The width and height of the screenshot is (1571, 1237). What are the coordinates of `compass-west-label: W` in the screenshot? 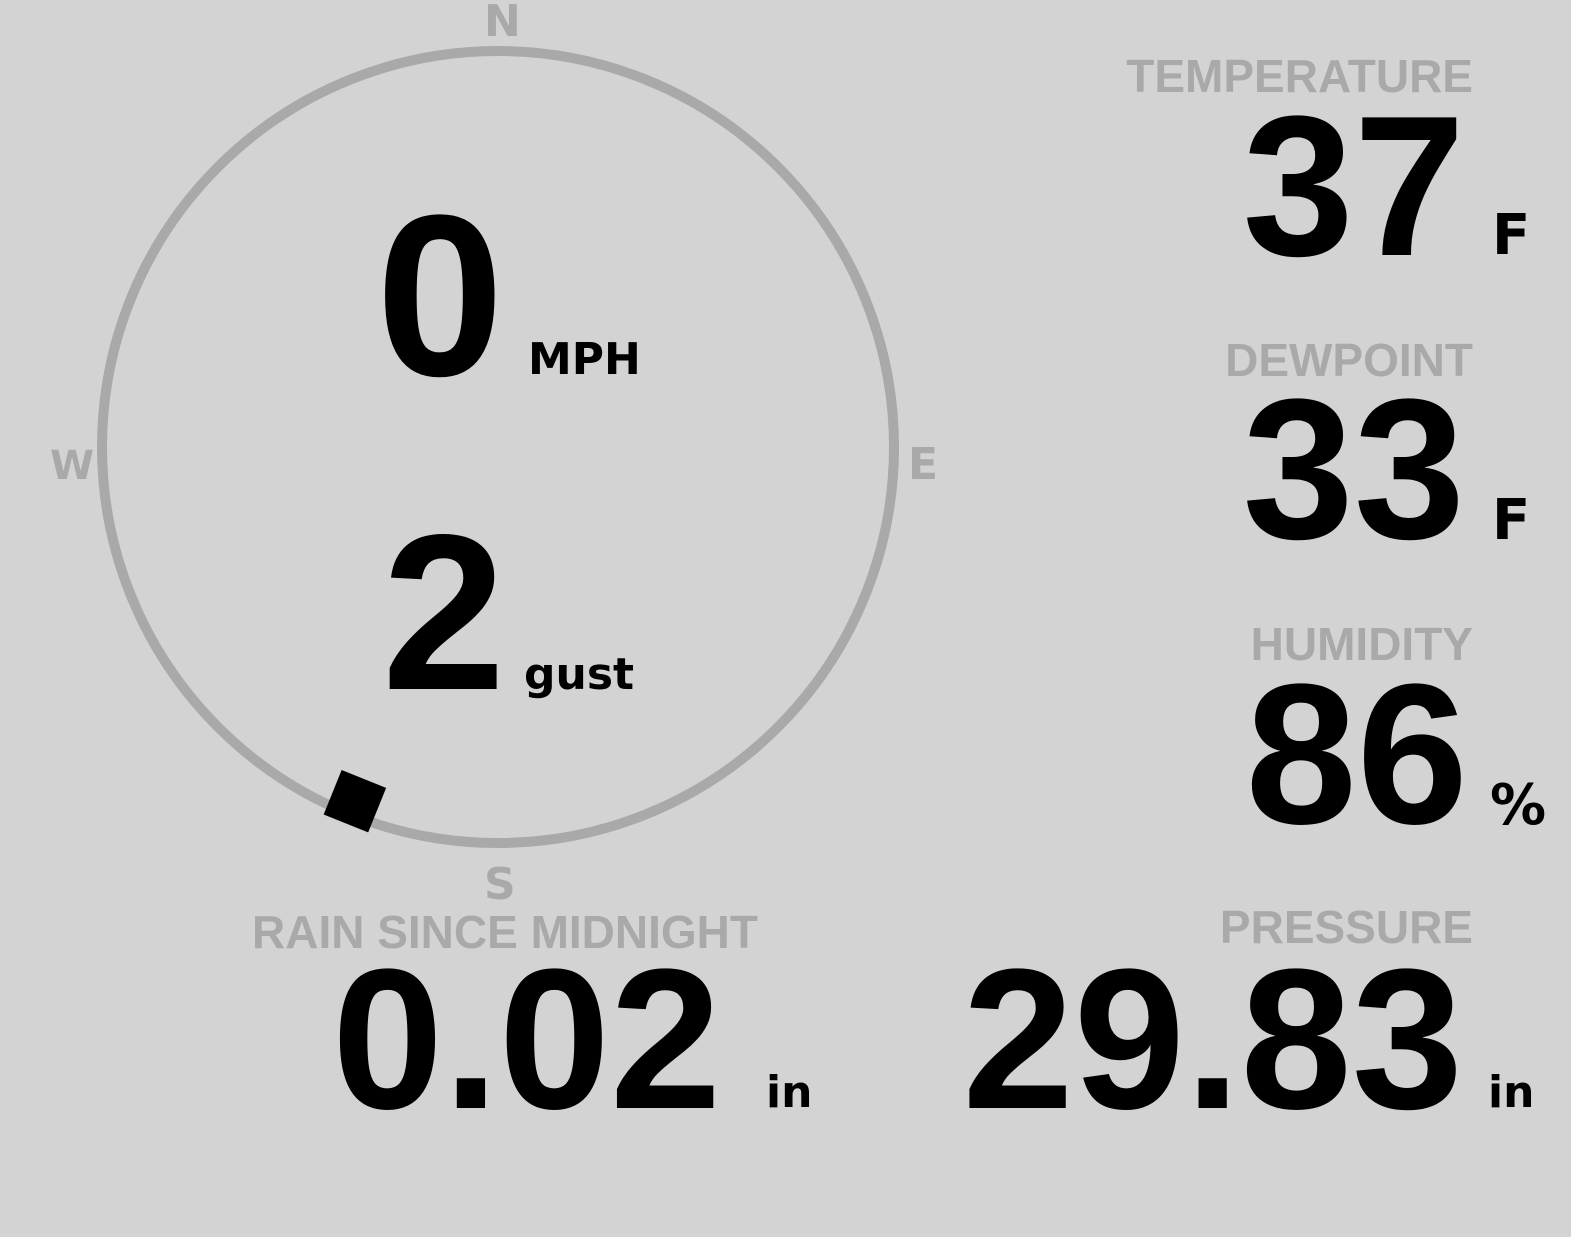 It's located at (72, 466).